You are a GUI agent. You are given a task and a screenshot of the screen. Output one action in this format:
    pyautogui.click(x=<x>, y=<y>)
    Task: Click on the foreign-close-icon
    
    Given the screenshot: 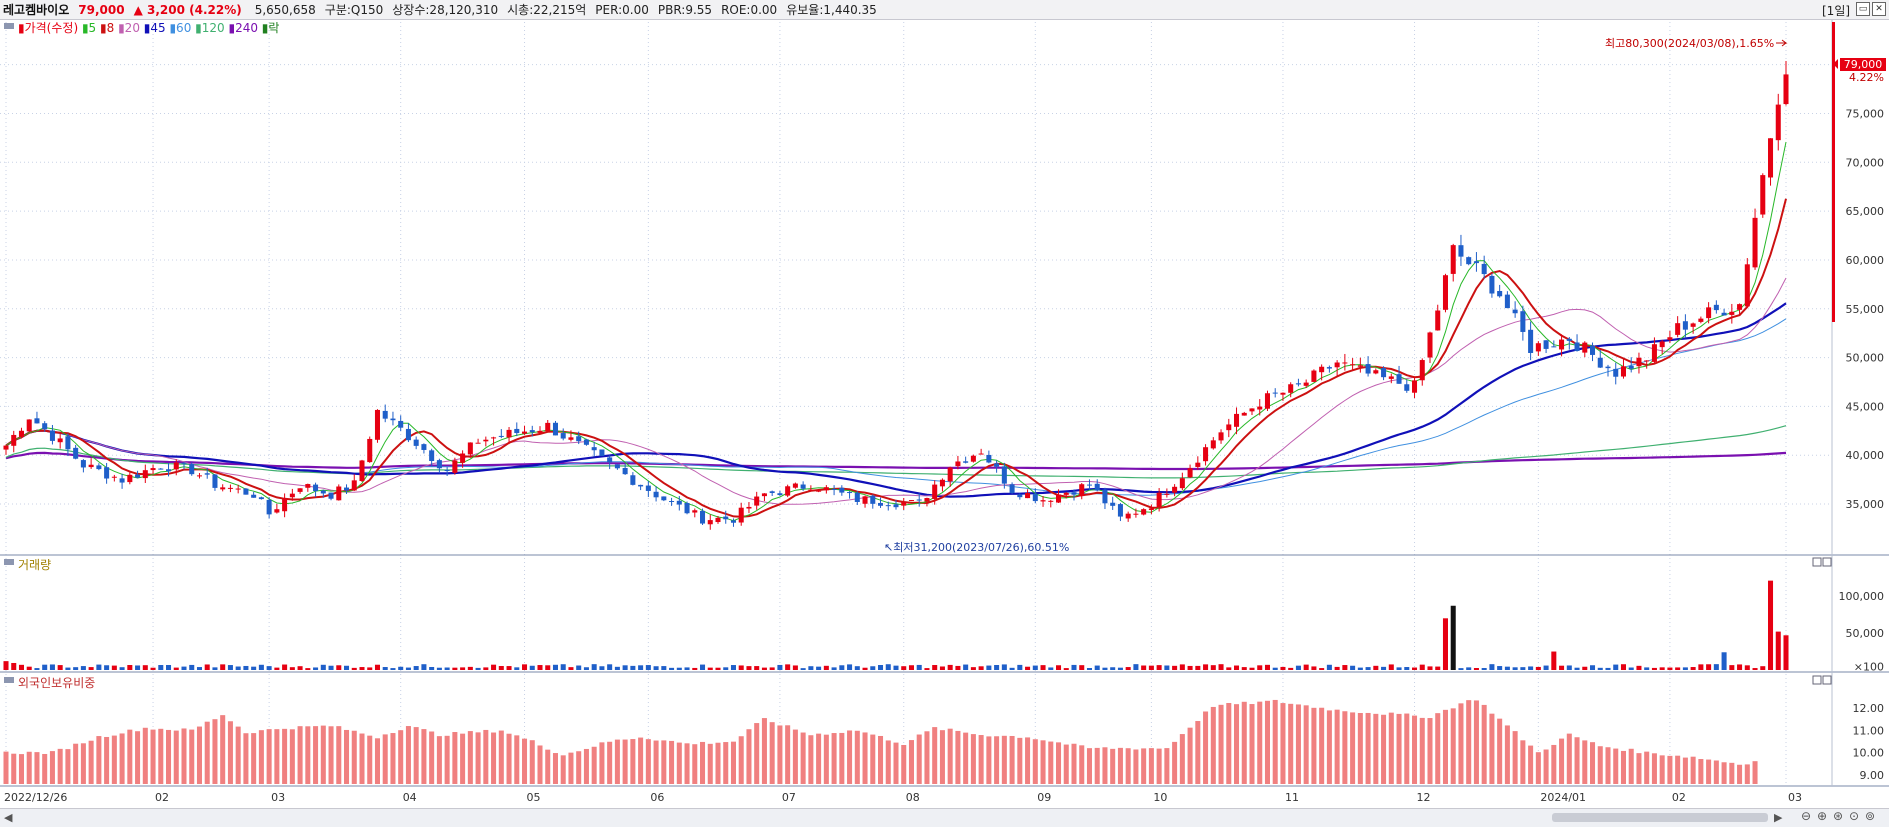 What is the action you would take?
    pyautogui.click(x=1827, y=680)
    